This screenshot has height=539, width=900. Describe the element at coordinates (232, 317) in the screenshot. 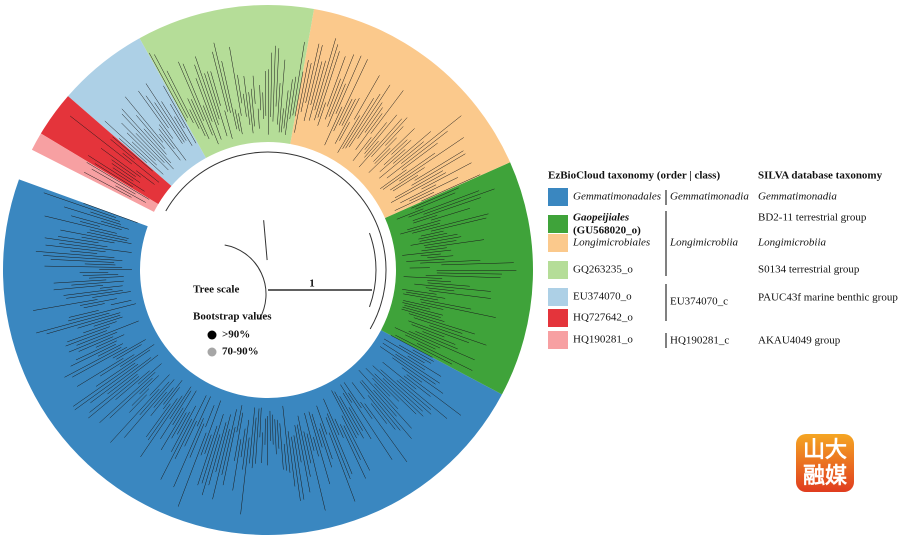

I see `bootstrap-title: Bootstrap values` at that location.